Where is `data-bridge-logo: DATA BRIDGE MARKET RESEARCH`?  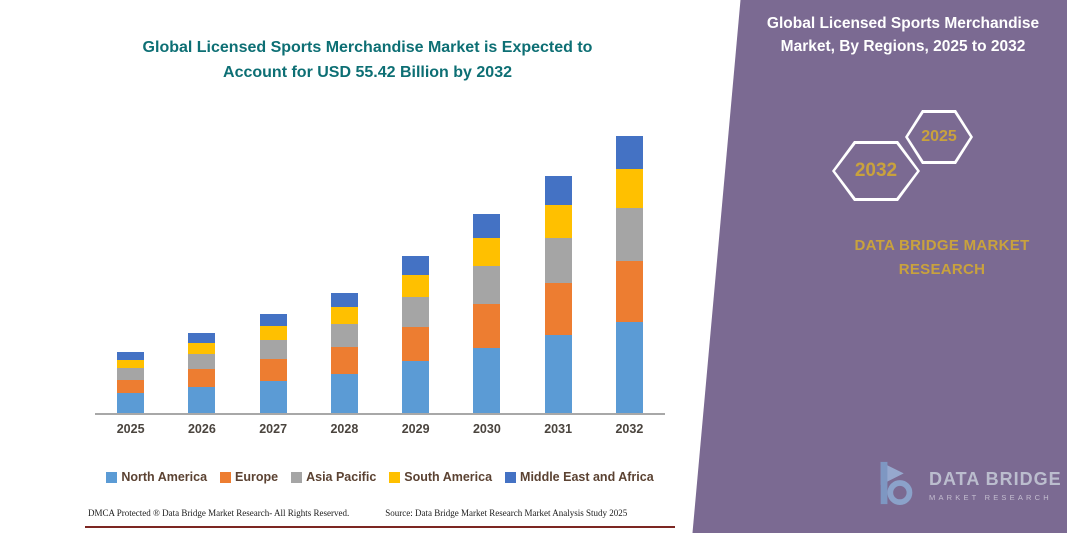 data-bridge-logo: DATA BRIDGE MARKET RESEARCH is located at coordinates (968, 485).